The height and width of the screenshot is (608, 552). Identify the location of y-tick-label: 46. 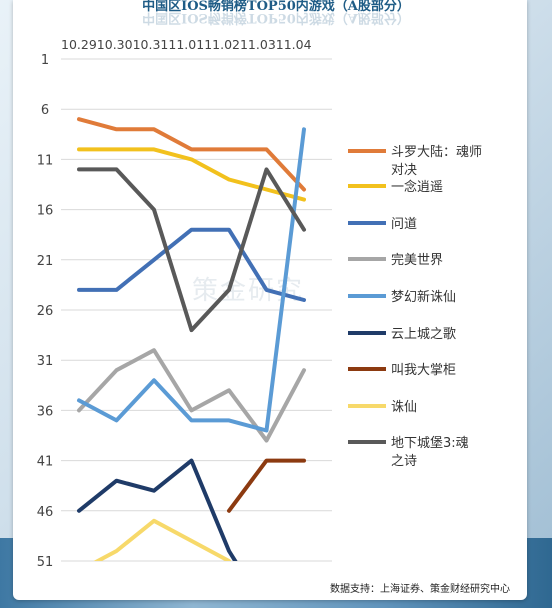
(45, 512).